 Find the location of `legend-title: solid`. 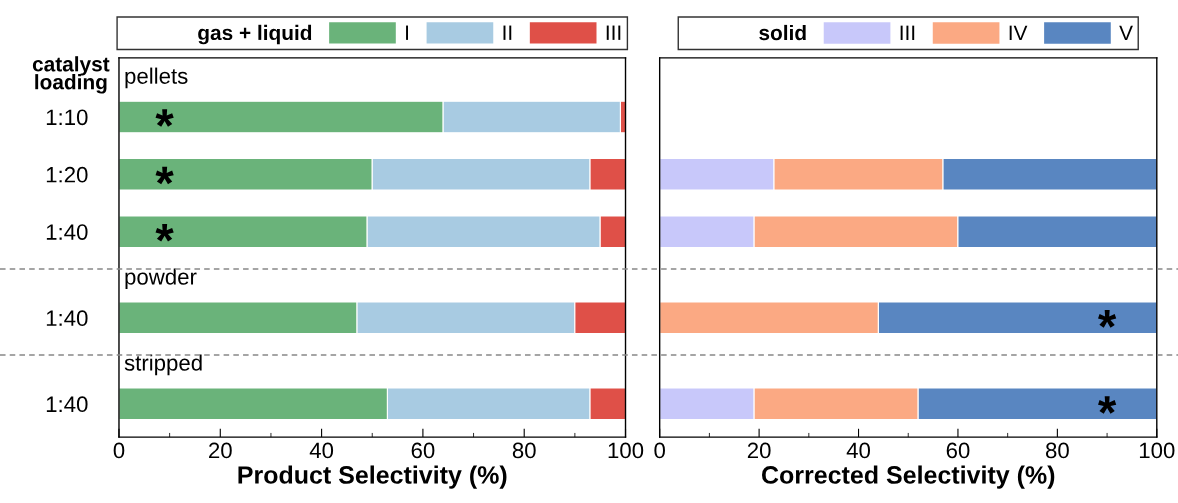

legend-title: solid is located at coordinates (782, 32).